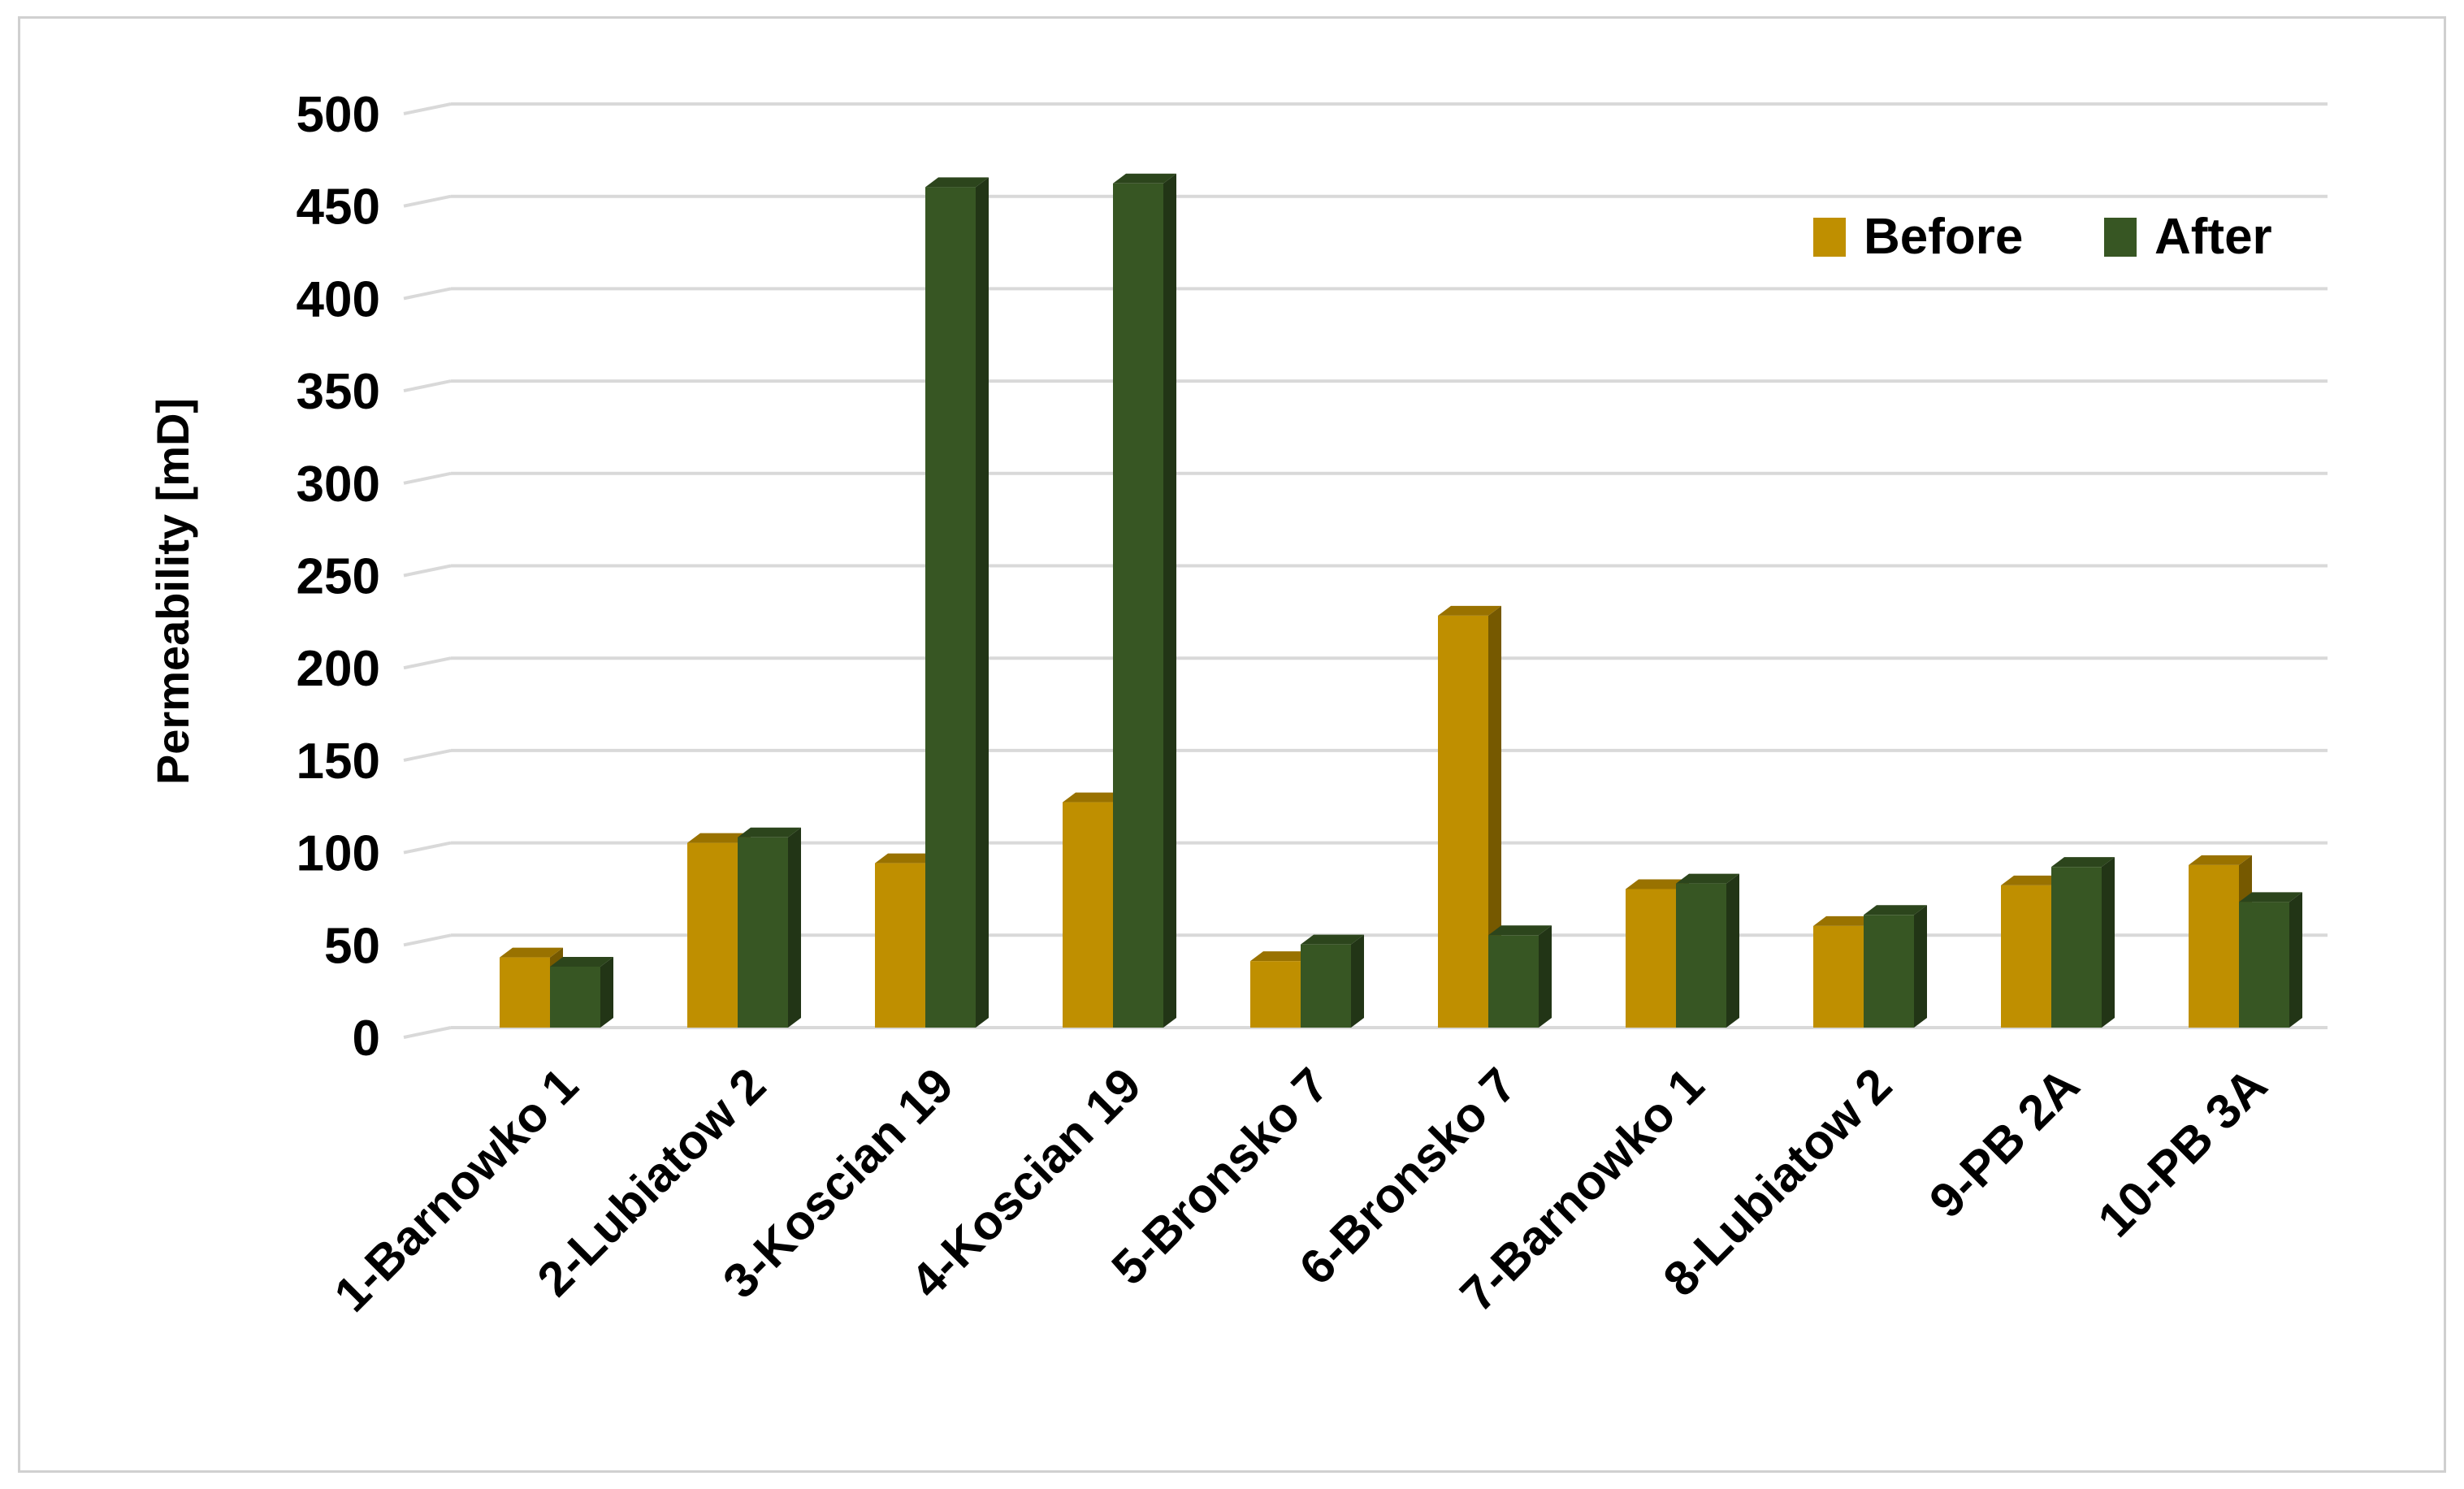  Describe the element at coordinates (1943, 237) in the screenshot. I see `legend-label-before: Before` at that location.